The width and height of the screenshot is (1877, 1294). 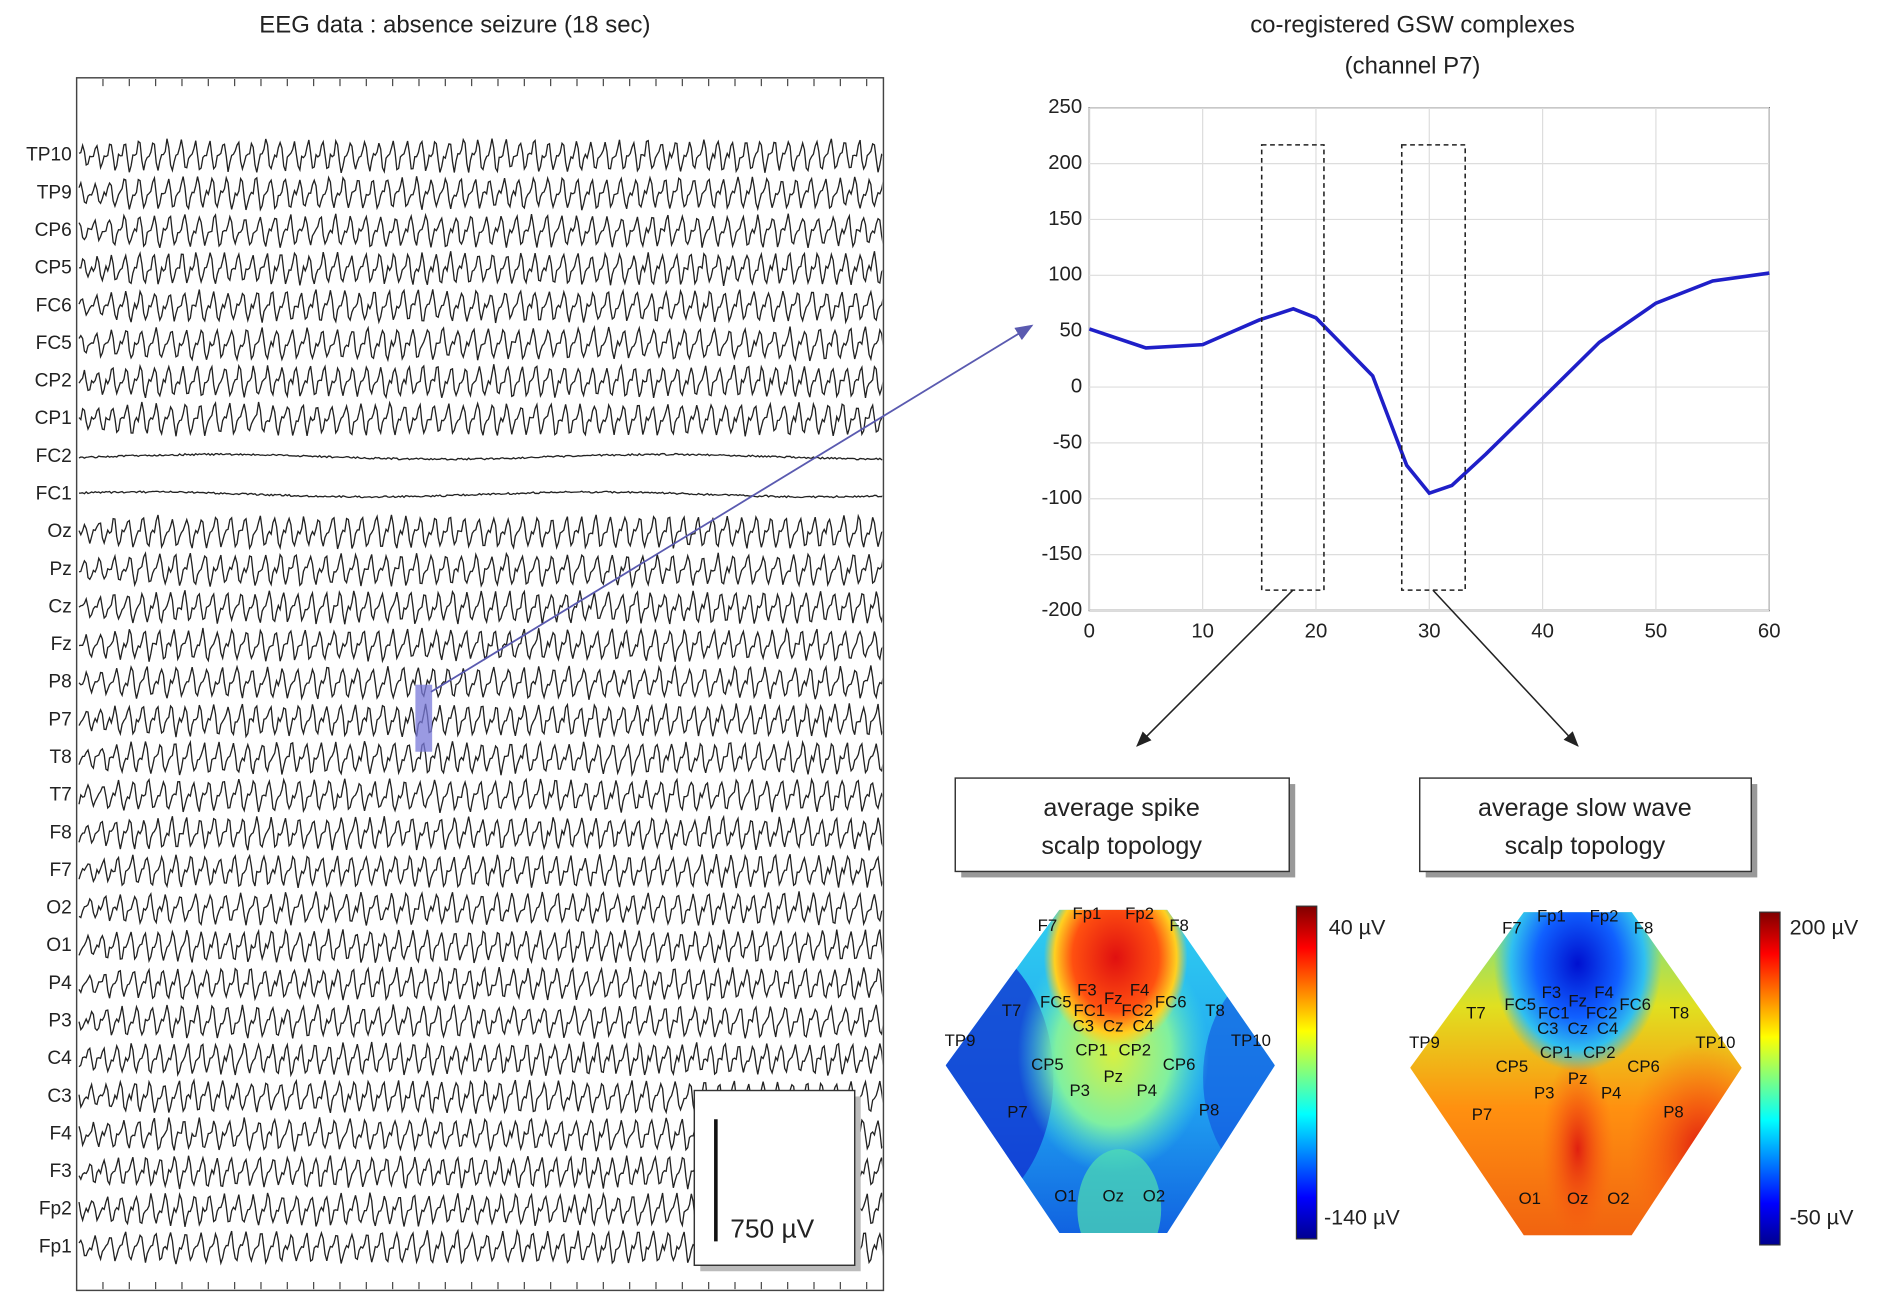 What do you see at coordinates (1556, 1052) in the screenshot?
I see `electrode-label: CP1` at bounding box center [1556, 1052].